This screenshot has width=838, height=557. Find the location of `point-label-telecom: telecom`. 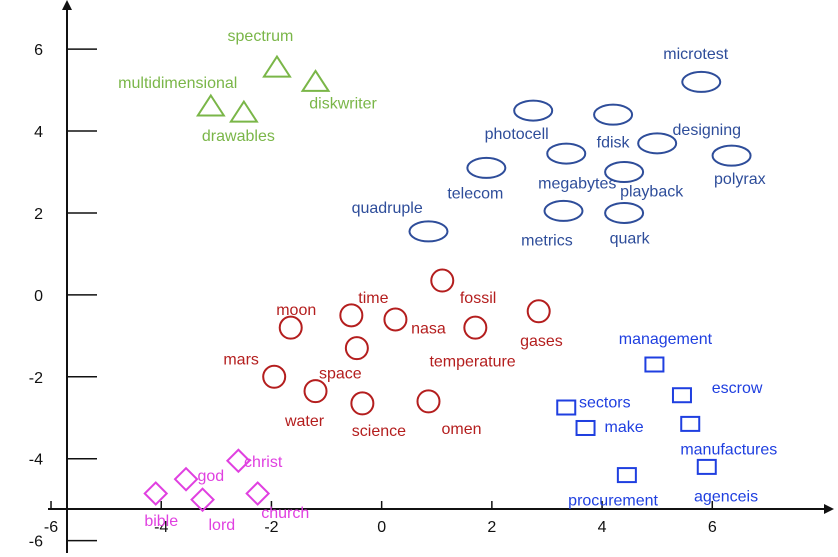

point-label-telecom: telecom is located at coordinates (475, 193).